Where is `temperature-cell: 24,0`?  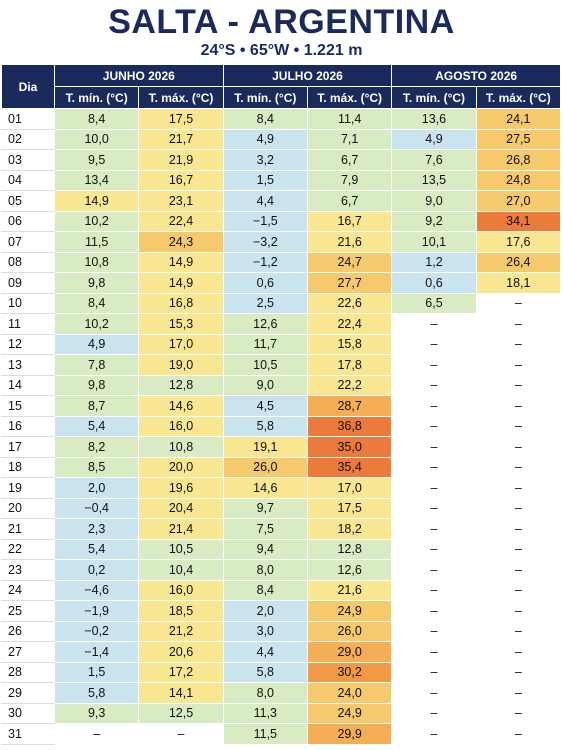
temperature-cell: 24,0 is located at coordinates (349, 693).